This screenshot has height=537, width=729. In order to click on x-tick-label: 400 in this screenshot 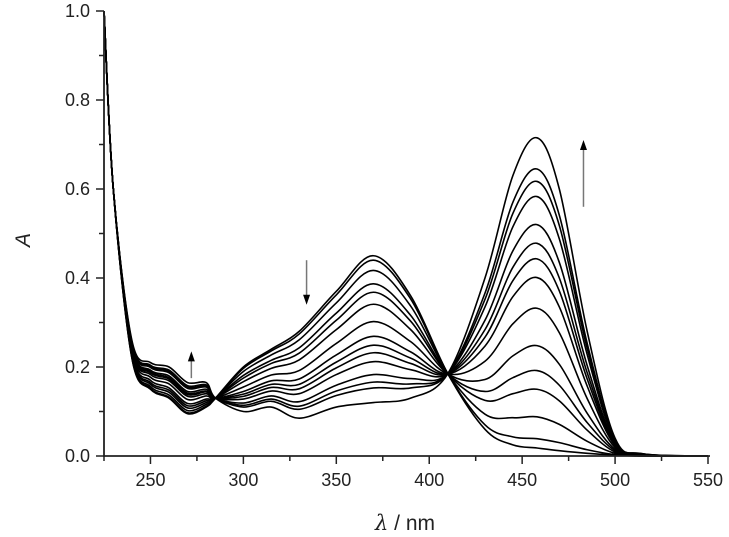, I will do `click(429, 480)`.